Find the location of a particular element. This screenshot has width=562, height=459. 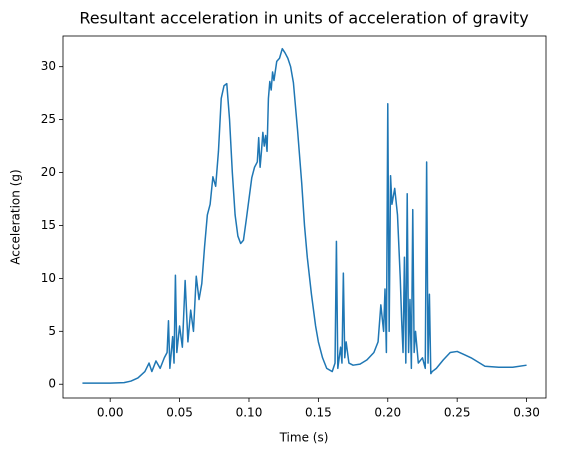

x-tick-label: 0.15 is located at coordinates (318, 413).